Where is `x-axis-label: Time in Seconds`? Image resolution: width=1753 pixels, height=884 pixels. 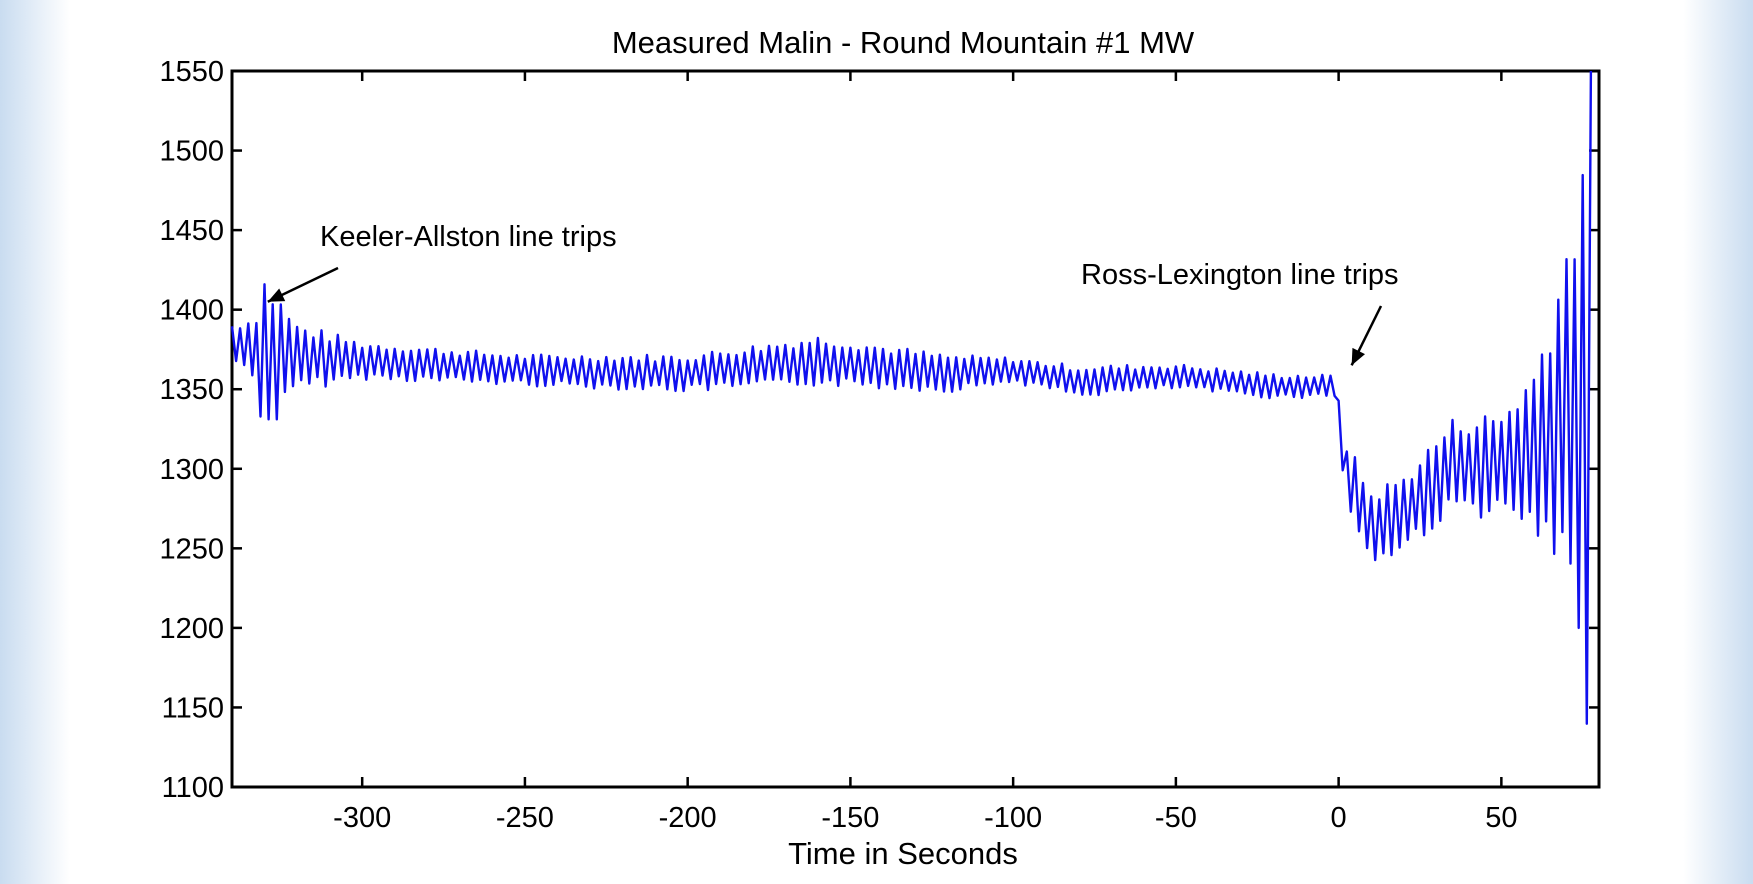 x-axis-label: Time in Seconds is located at coordinates (903, 853).